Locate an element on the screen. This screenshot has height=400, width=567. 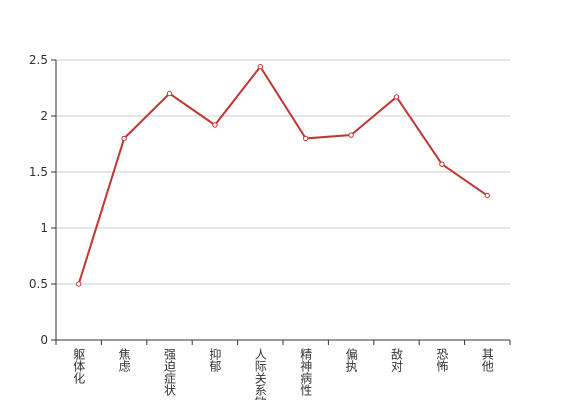
y-tick-label: 1 is located at coordinates (44, 228).